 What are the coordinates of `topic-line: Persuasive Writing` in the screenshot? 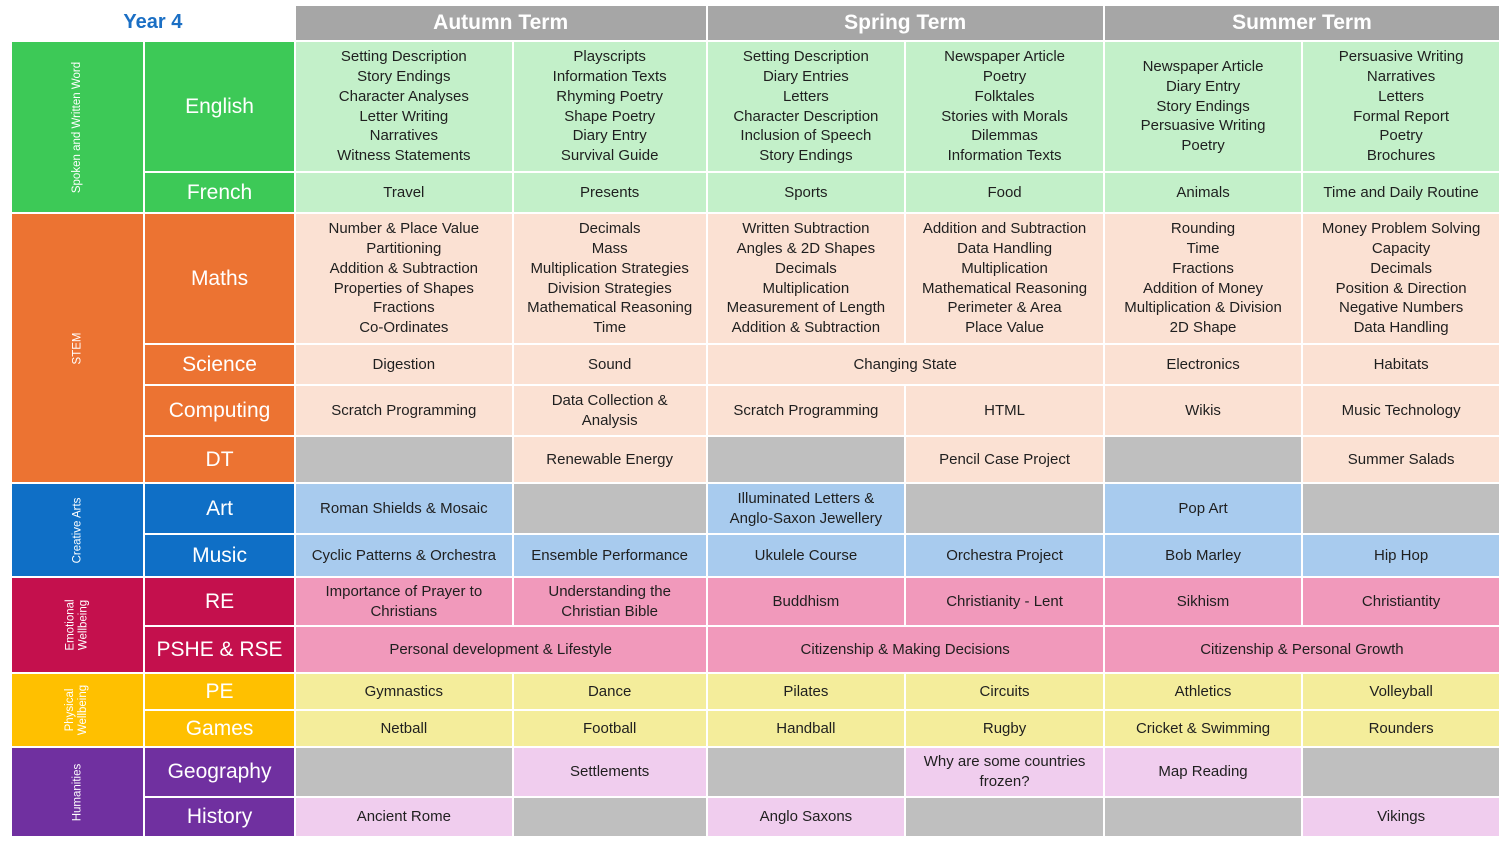 It's located at (1203, 126).